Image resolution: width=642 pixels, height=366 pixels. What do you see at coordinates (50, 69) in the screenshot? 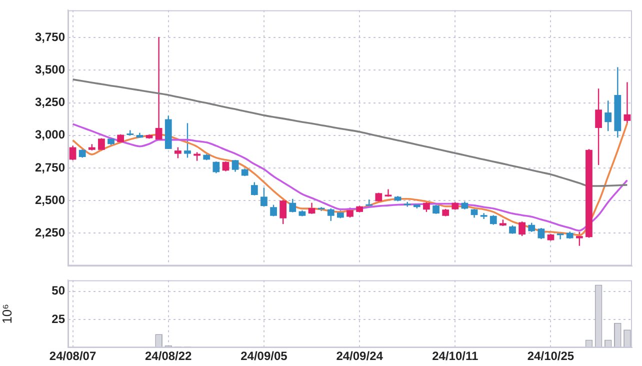
I see `y-tick-label: 3,500` at bounding box center [50, 69].